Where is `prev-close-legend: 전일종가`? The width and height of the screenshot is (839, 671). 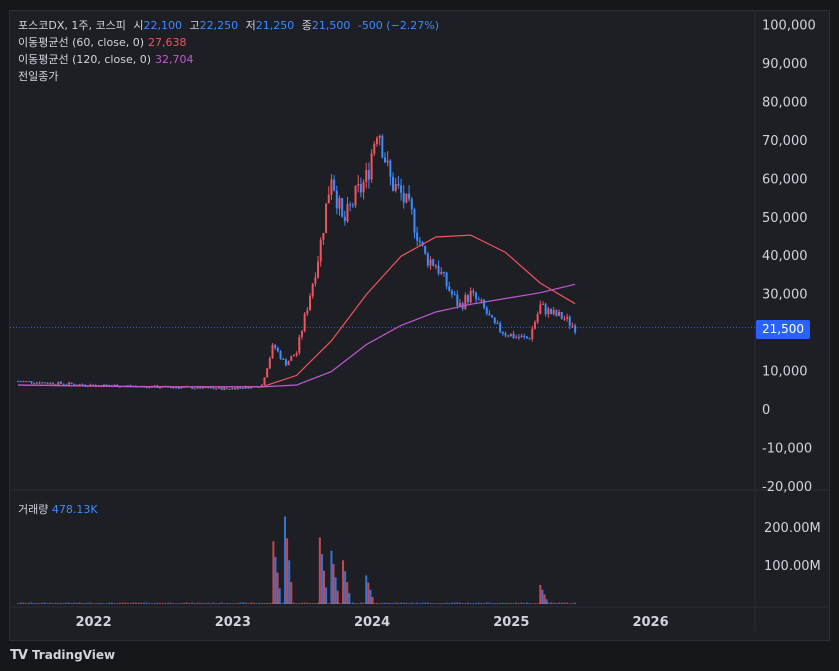 prev-close-legend: 전일종가 is located at coordinates (40, 77).